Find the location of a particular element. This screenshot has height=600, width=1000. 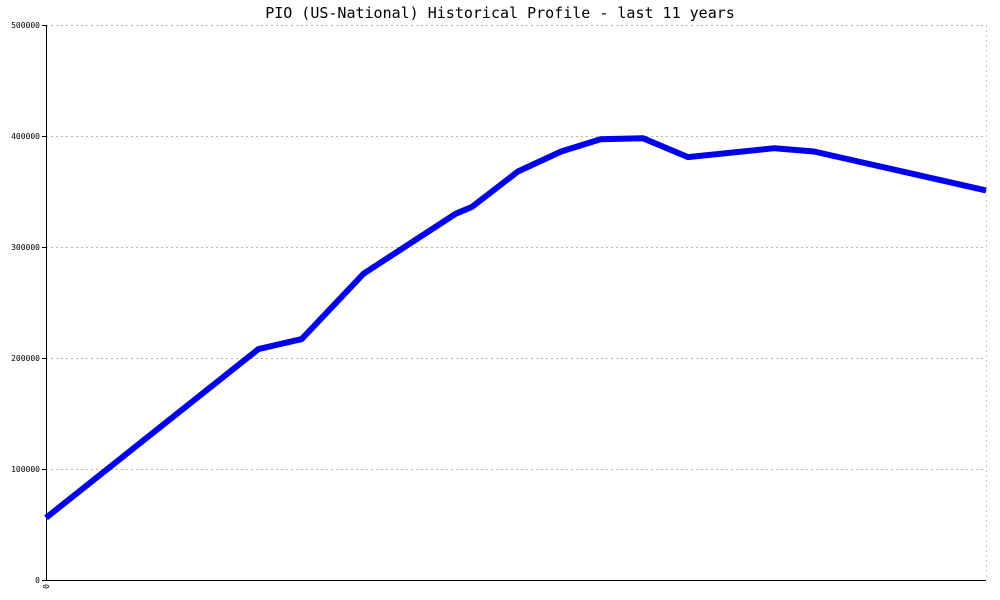

y-tick-label: 500000 is located at coordinates (25, 25).